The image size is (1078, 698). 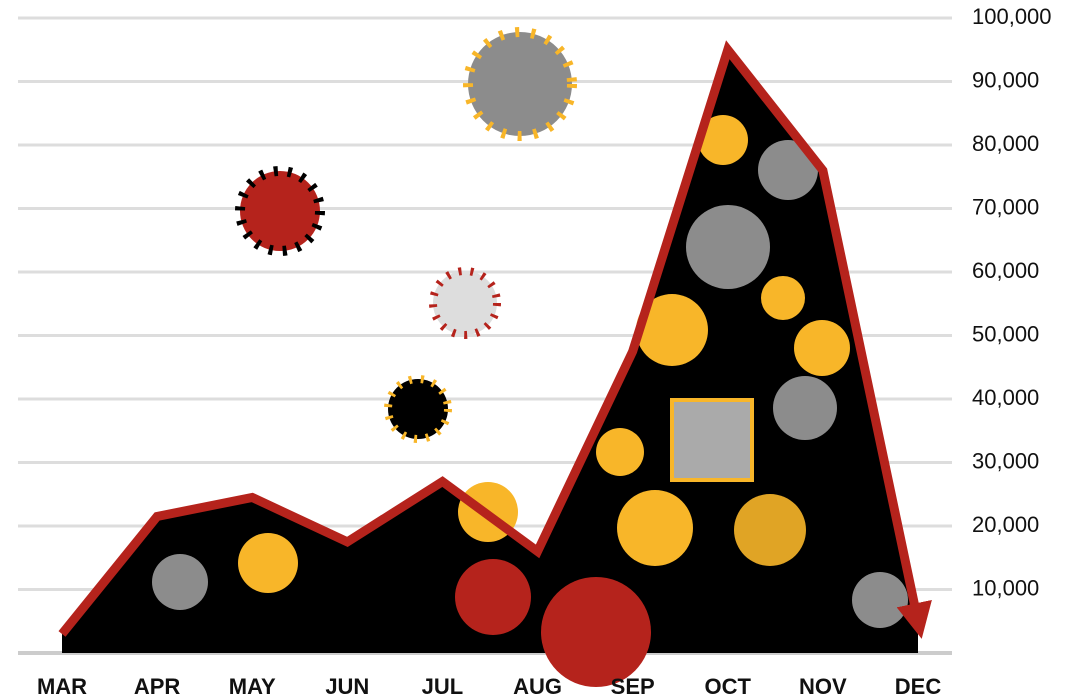 I want to click on y-tick-label: 50,000, so click(x=1005, y=333).